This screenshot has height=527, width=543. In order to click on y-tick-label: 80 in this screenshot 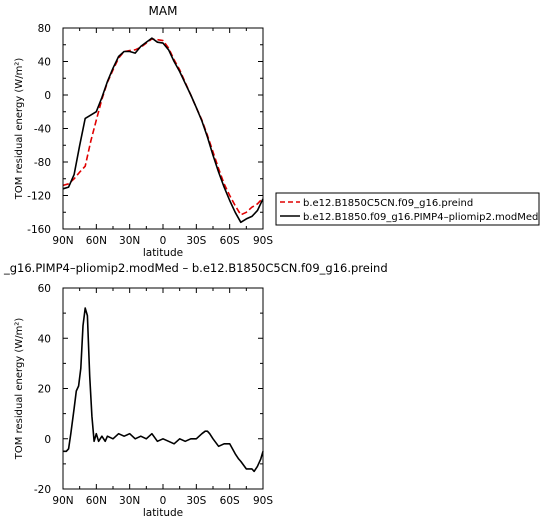, I will do `click(44, 29)`.